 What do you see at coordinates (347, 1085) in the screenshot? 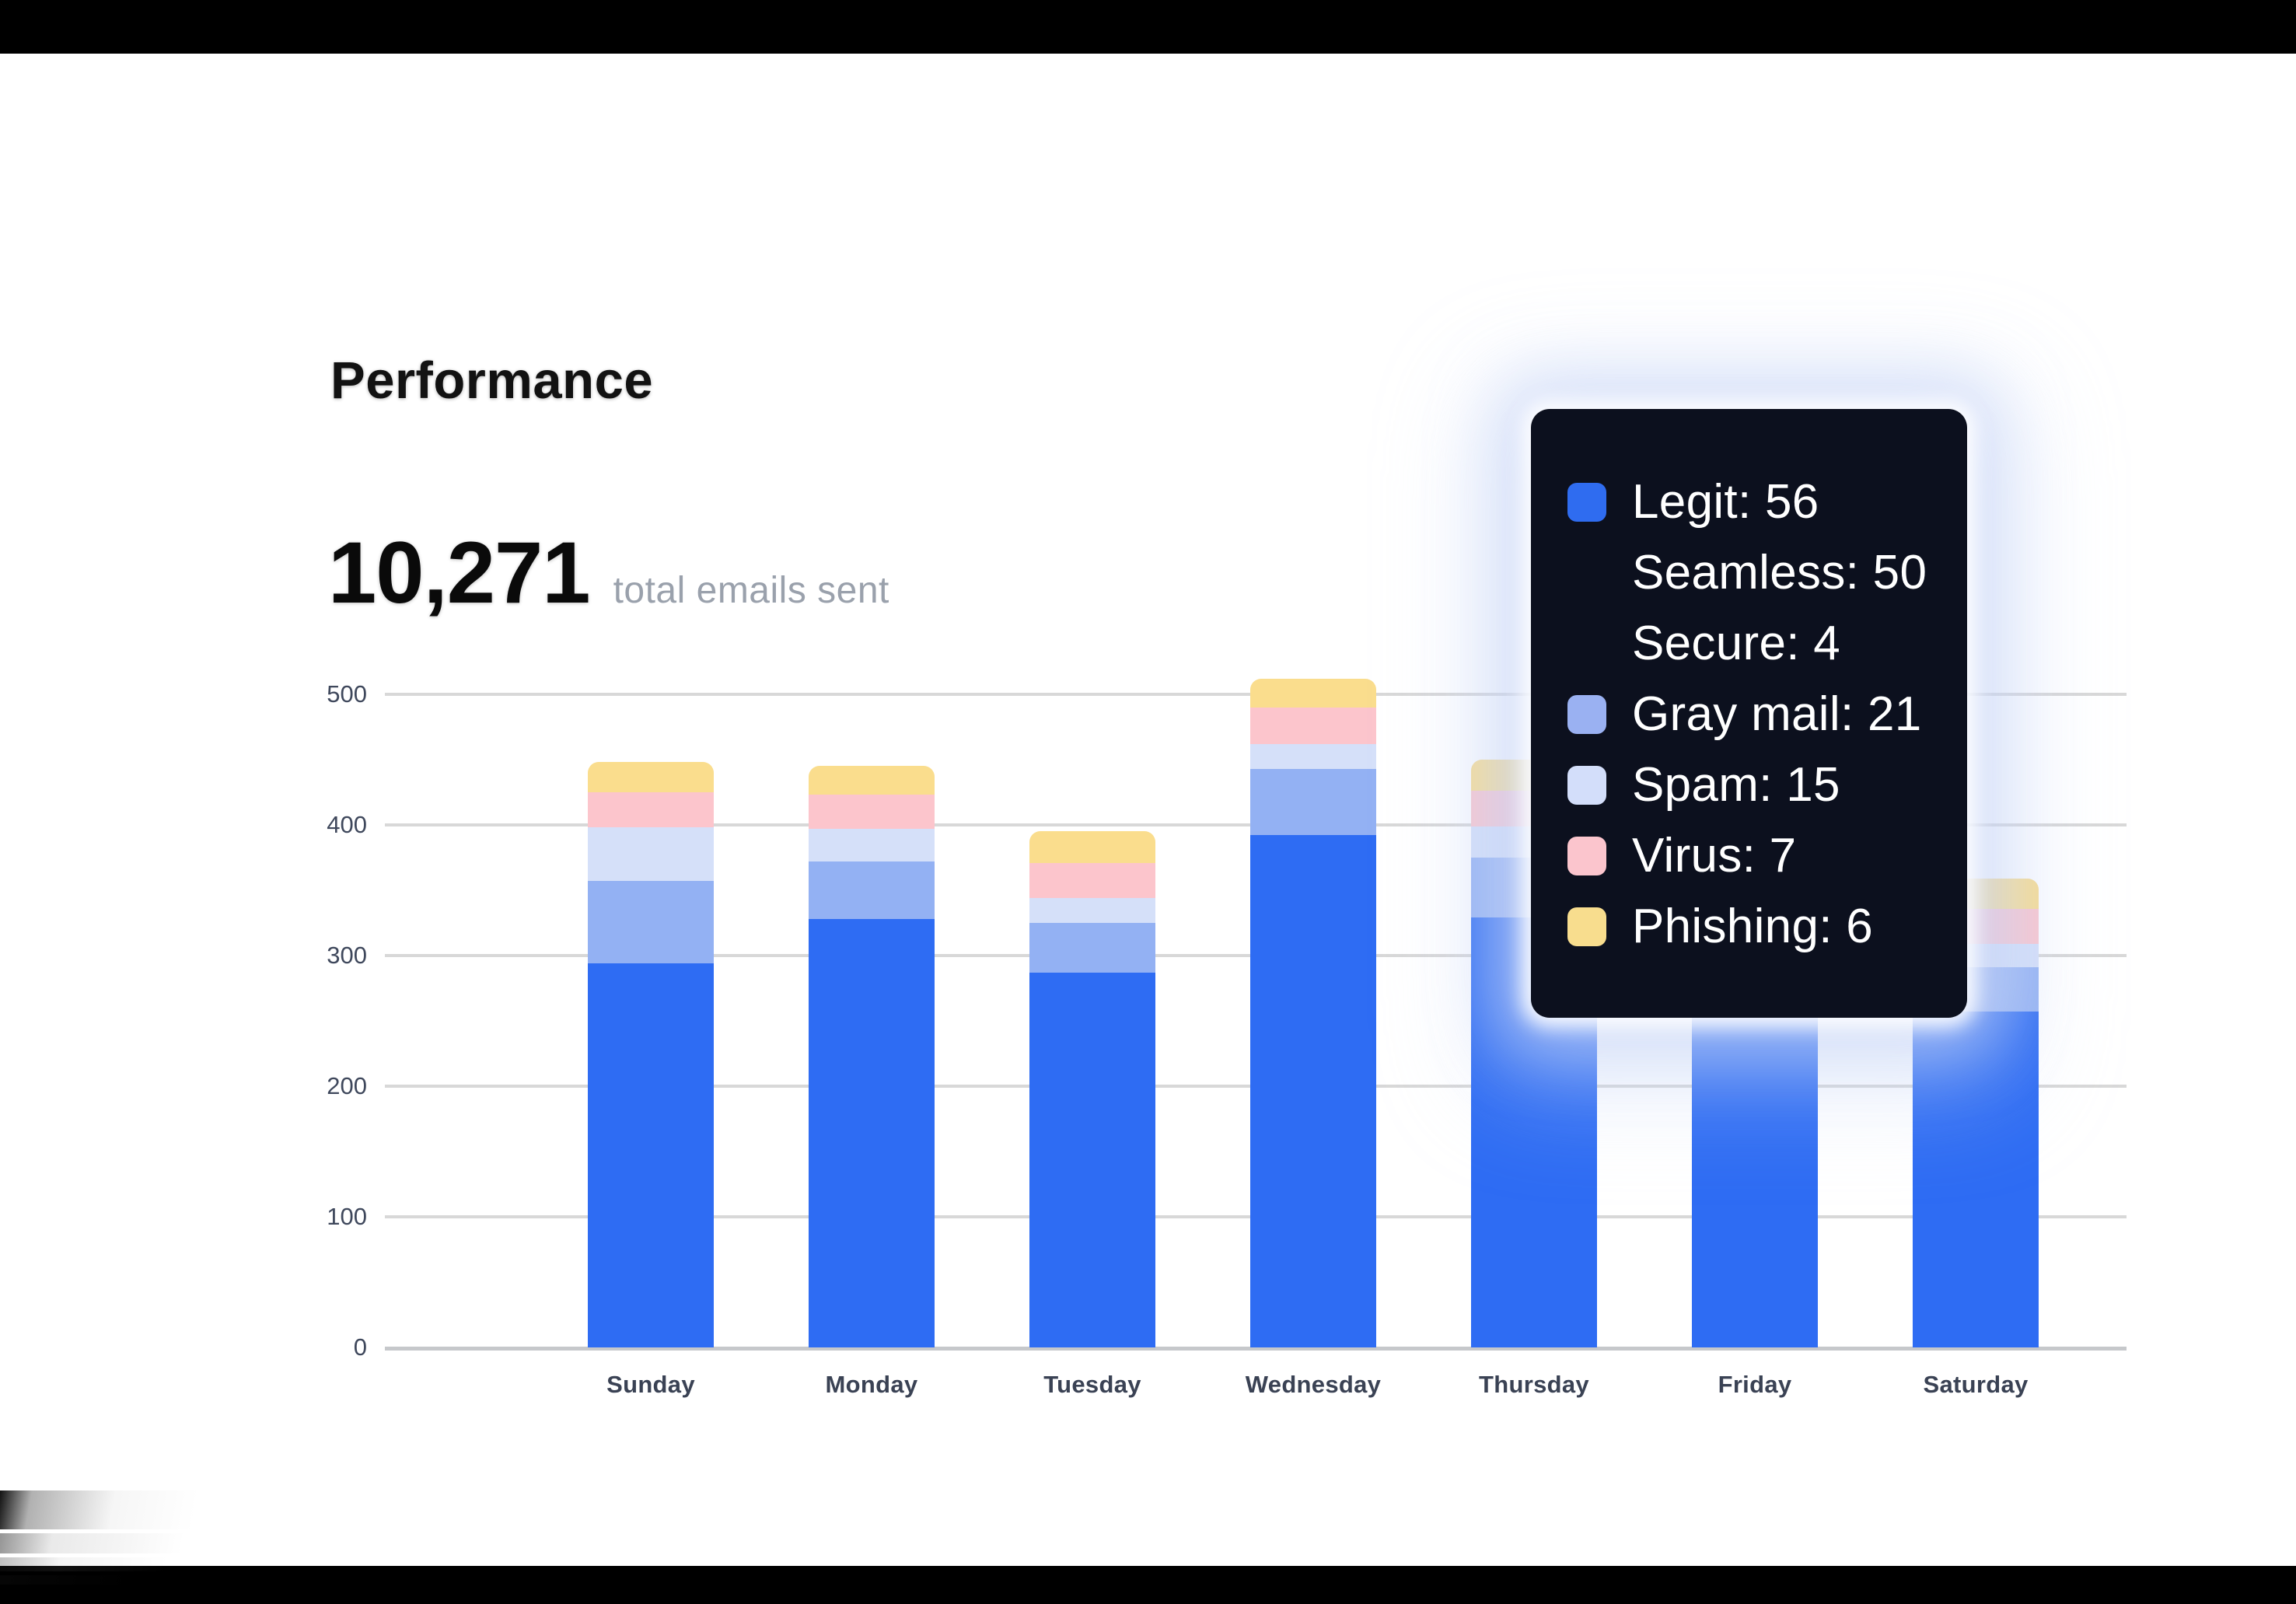
I see `y-axis-tick: 200` at bounding box center [347, 1085].